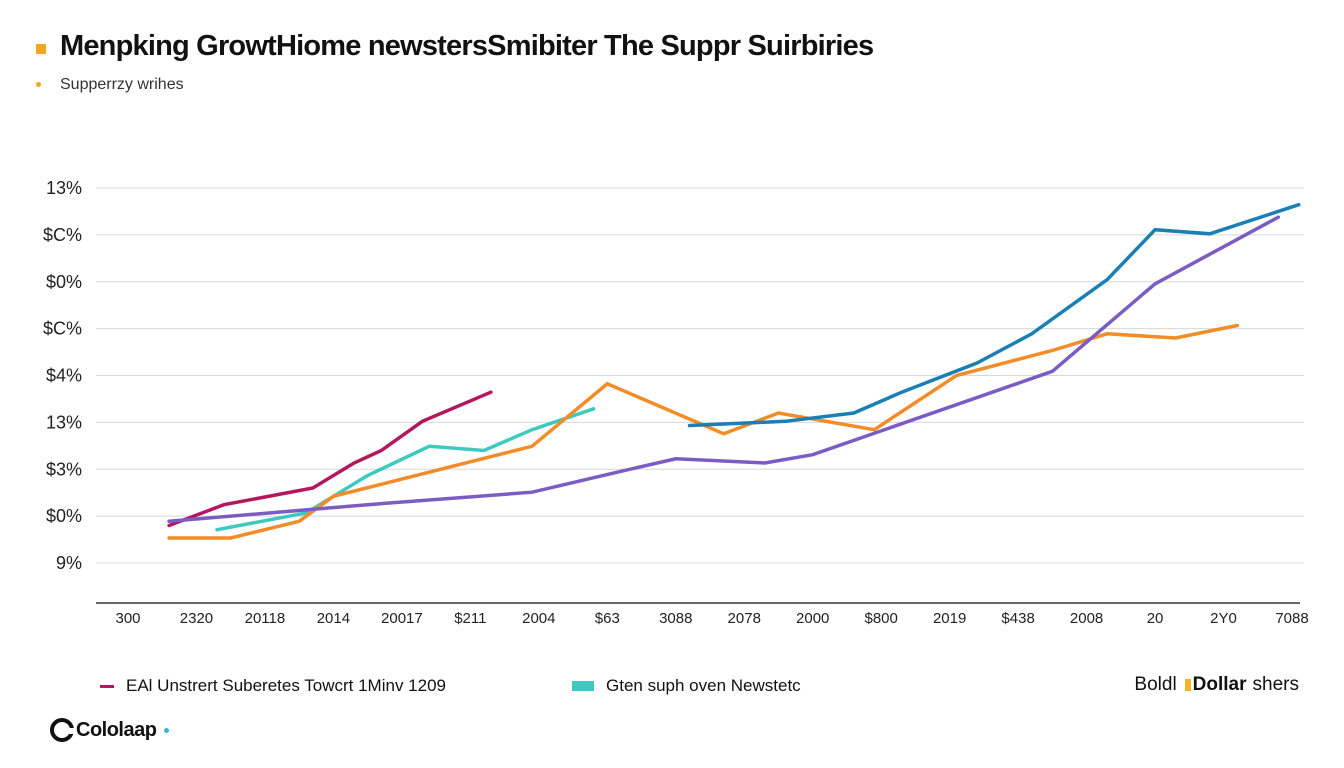 This screenshot has width=1344, height=768. Describe the element at coordinates (744, 618) in the screenshot. I see `x-tick-label: 2078` at that location.